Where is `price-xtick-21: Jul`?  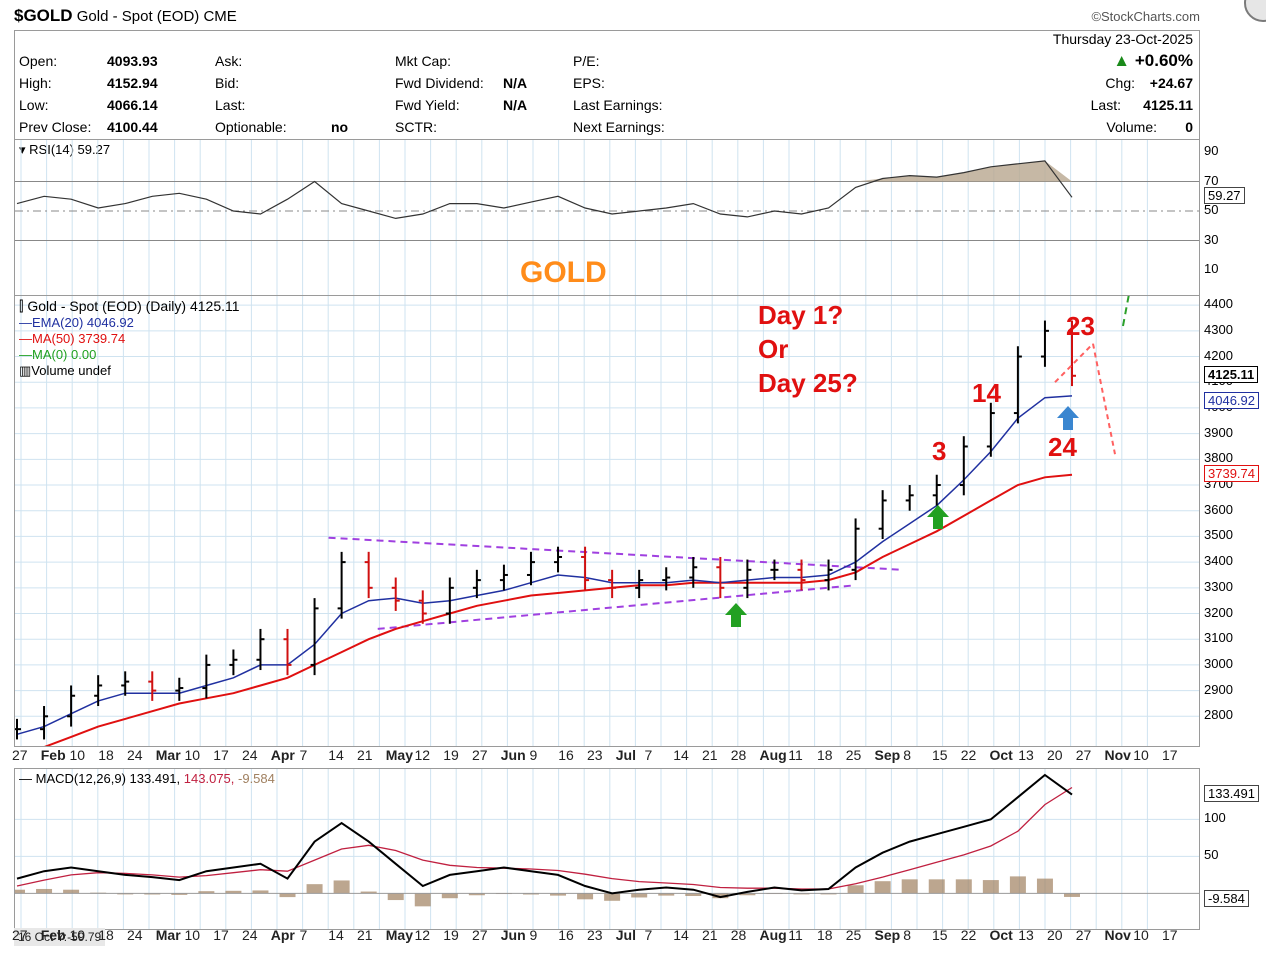
price-xtick-21: Jul is located at coordinates (625, 755).